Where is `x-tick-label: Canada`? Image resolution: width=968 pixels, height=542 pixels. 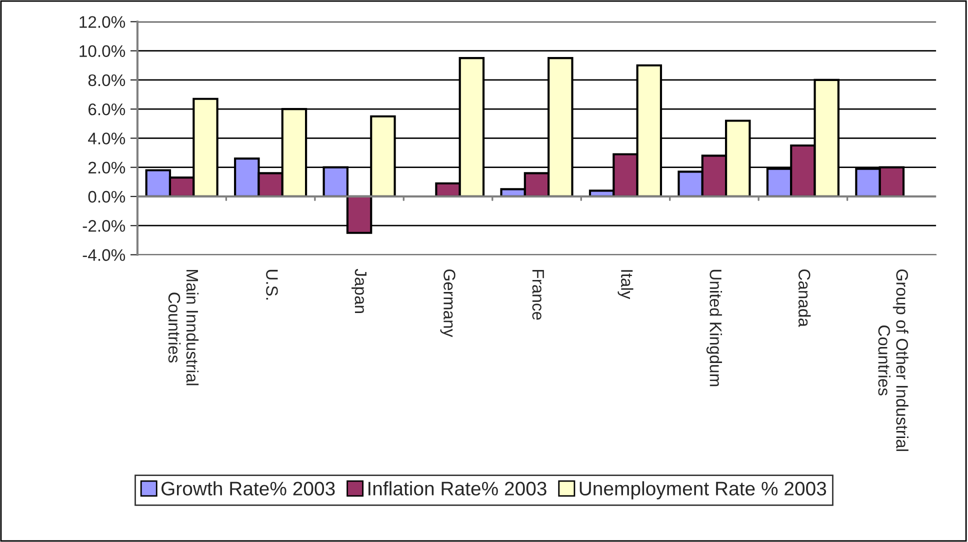 x-tick-label: Canada is located at coordinates (804, 298).